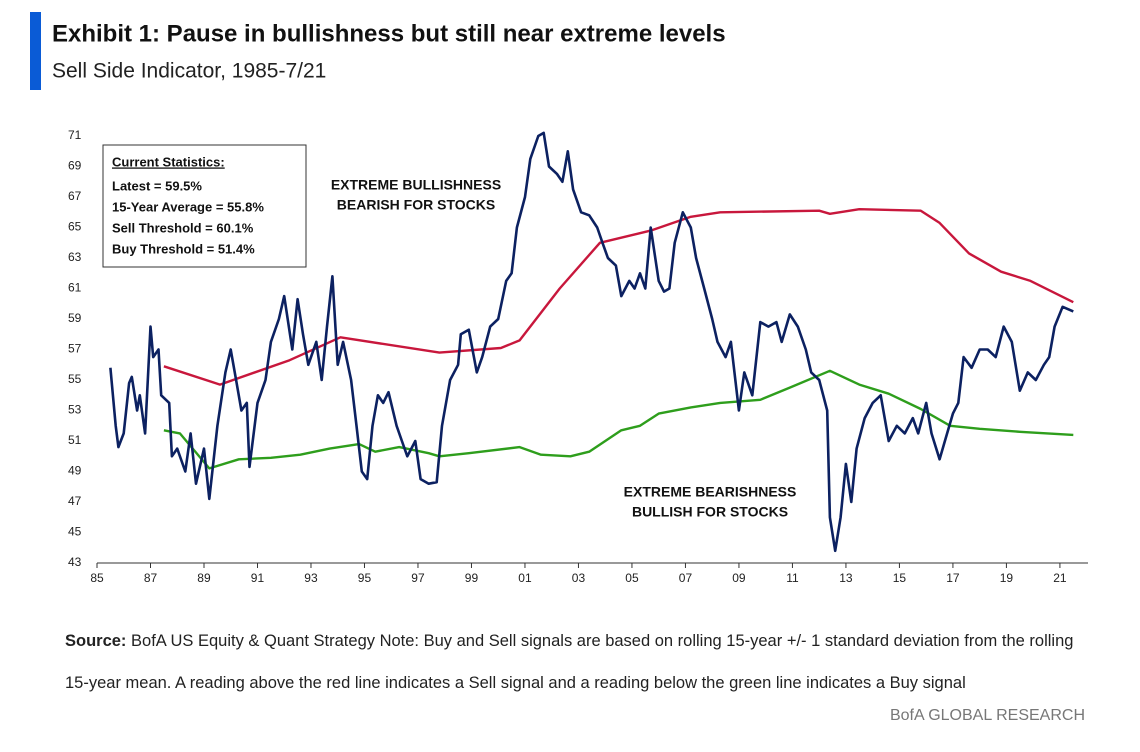 This screenshot has width=1140, height=752. I want to click on y-tick-label: 43, so click(75, 562).